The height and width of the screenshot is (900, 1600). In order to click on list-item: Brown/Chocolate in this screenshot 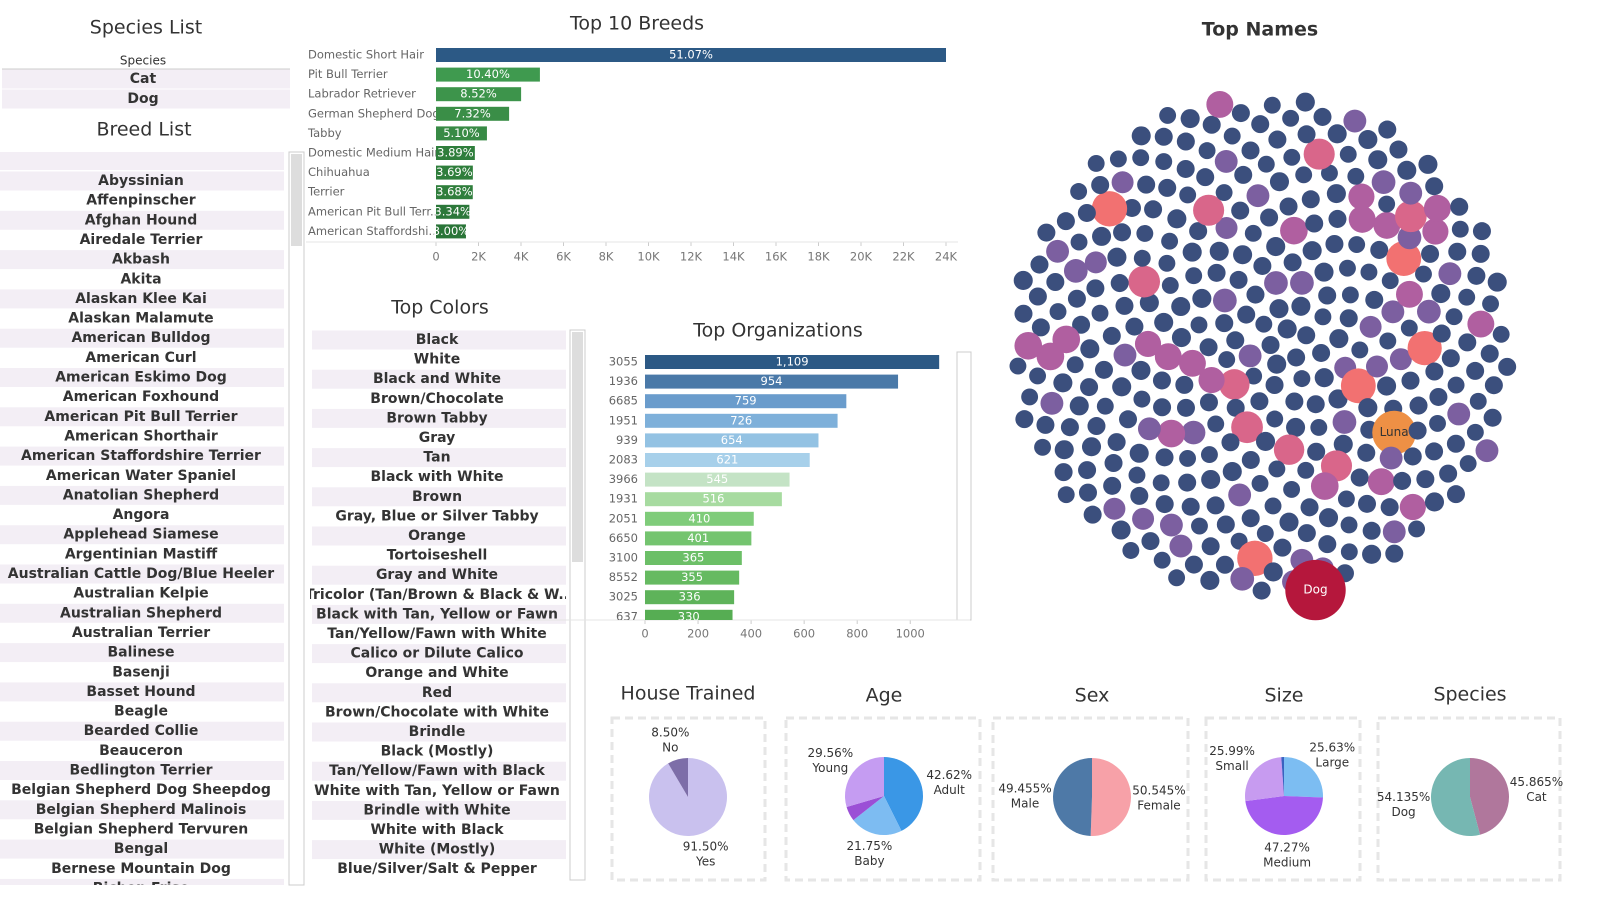, I will do `click(436, 399)`.